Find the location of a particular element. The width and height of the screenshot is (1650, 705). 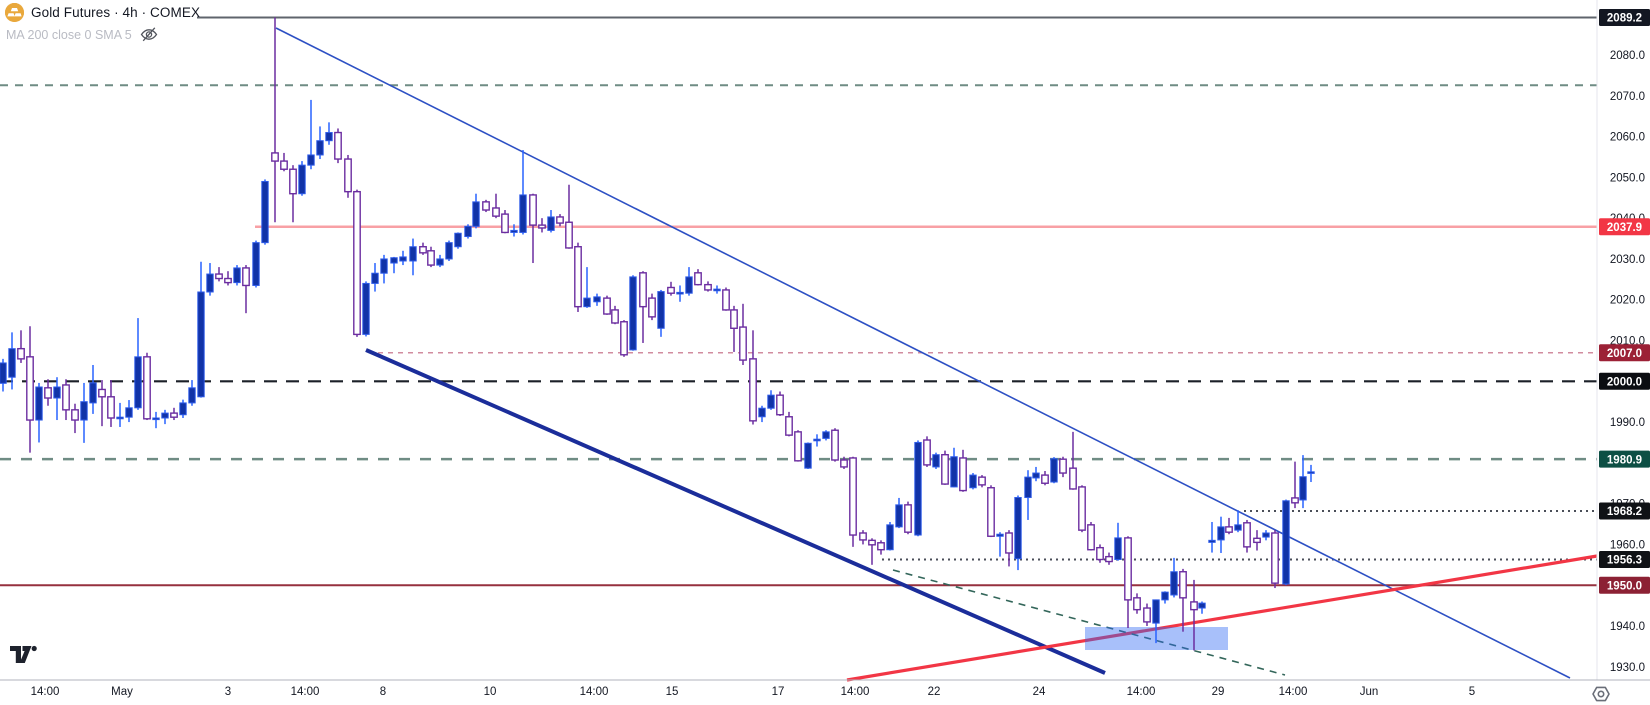

time-axis-label: May is located at coordinates (122, 692).